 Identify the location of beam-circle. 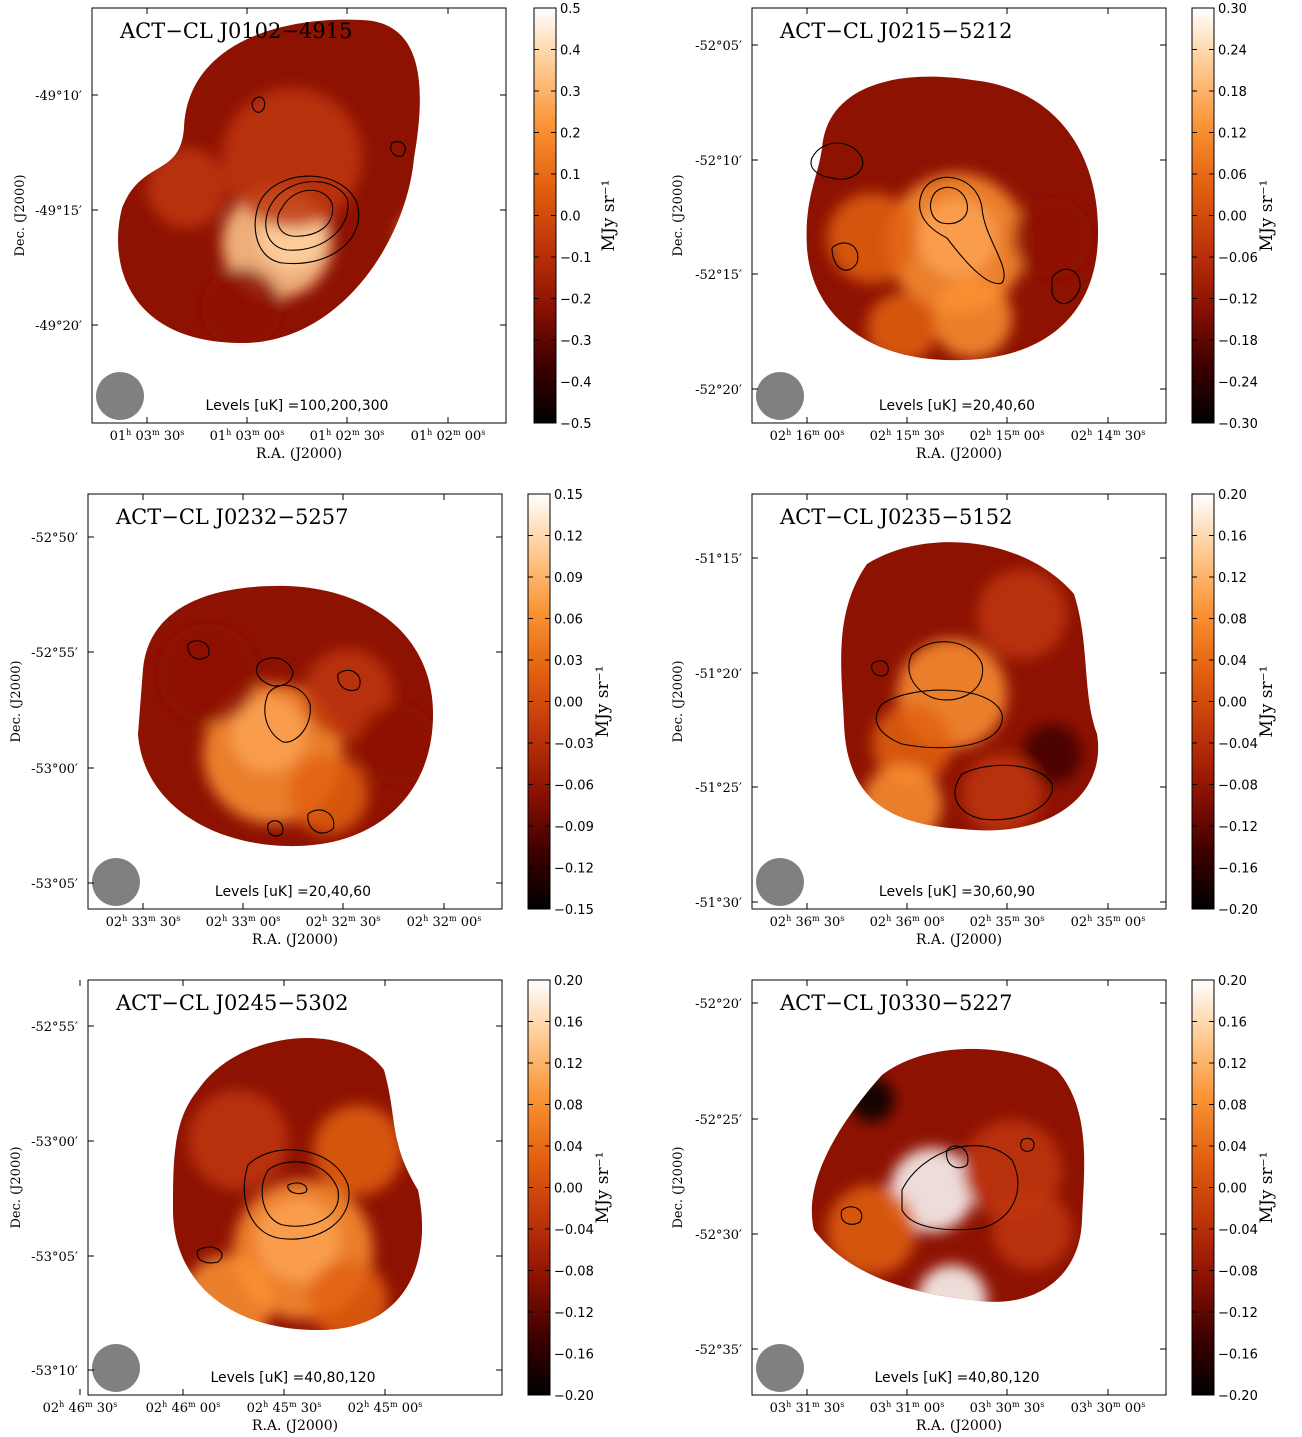
(780, 1368).